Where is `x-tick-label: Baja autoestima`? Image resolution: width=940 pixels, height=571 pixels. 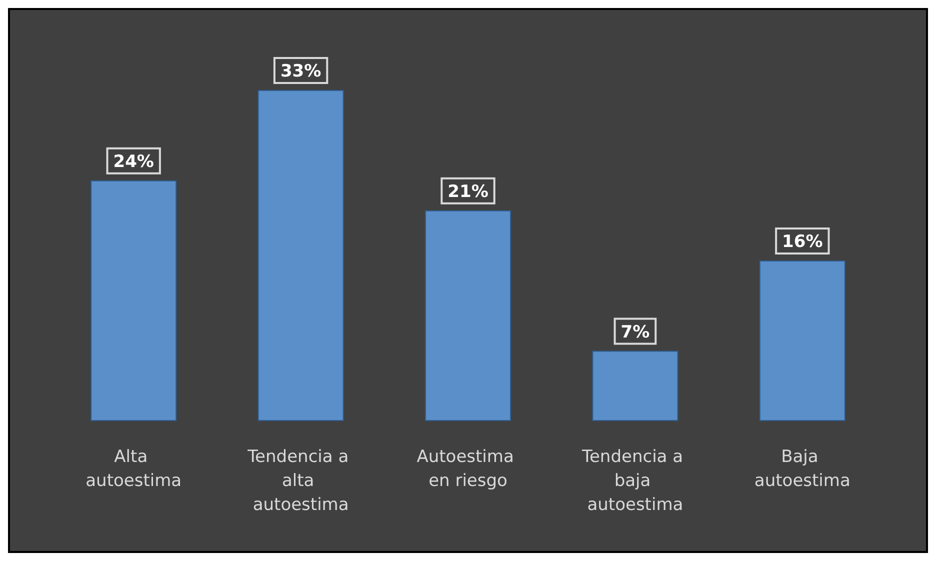
x-tick-label: Baja autoestima is located at coordinates (802, 469).